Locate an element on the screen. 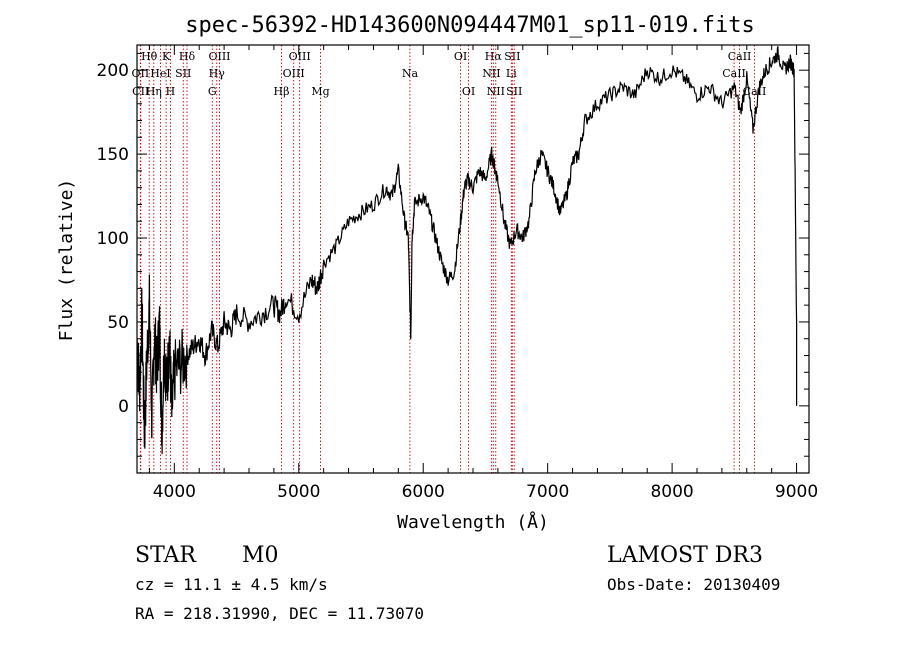 This screenshot has height=649, width=900. line-marker-label: H is located at coordinates (171, 91).